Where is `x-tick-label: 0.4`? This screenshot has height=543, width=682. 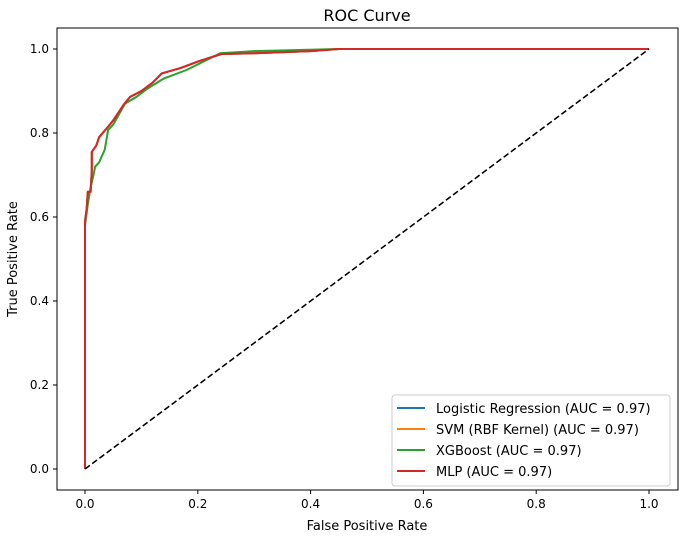
x-tick-label: 0.4 is located at coordinates (310, 504).